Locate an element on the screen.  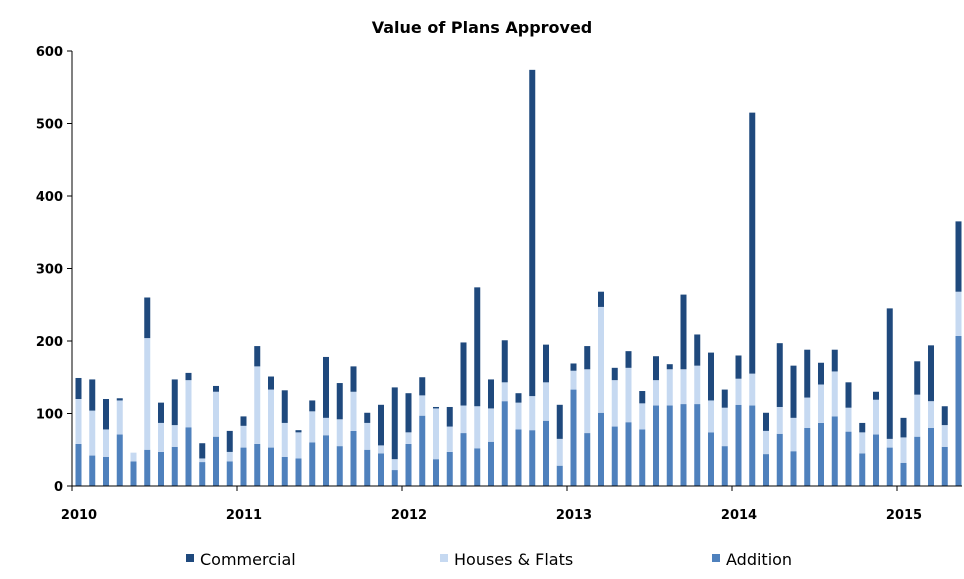
x-tick-label: 2012 is located at coordinates (409, 515).